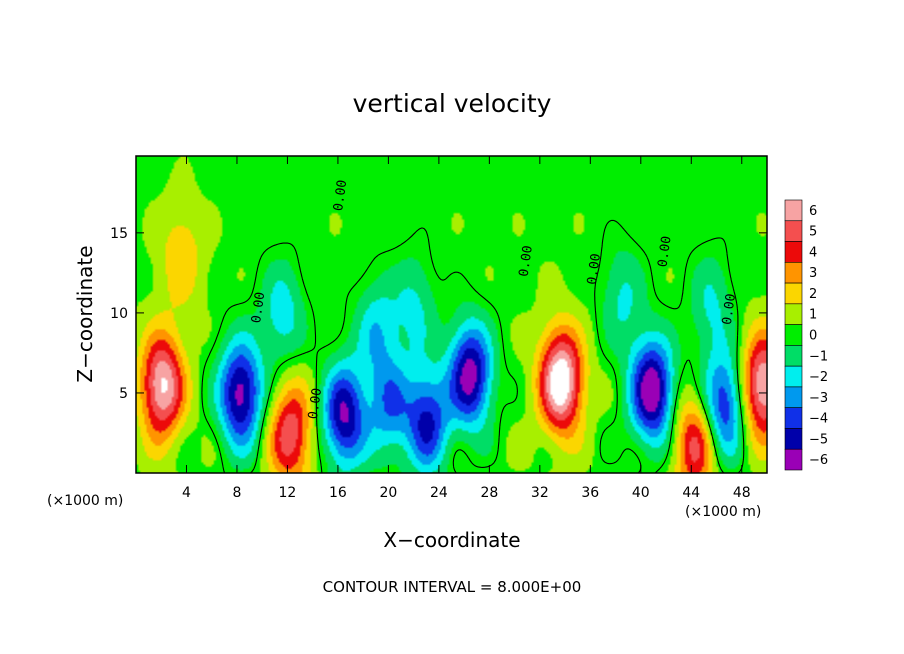 This screenshot has height=654, width=904. I want to click on y-axis-label: Z−coordinate, so click(85, 313).